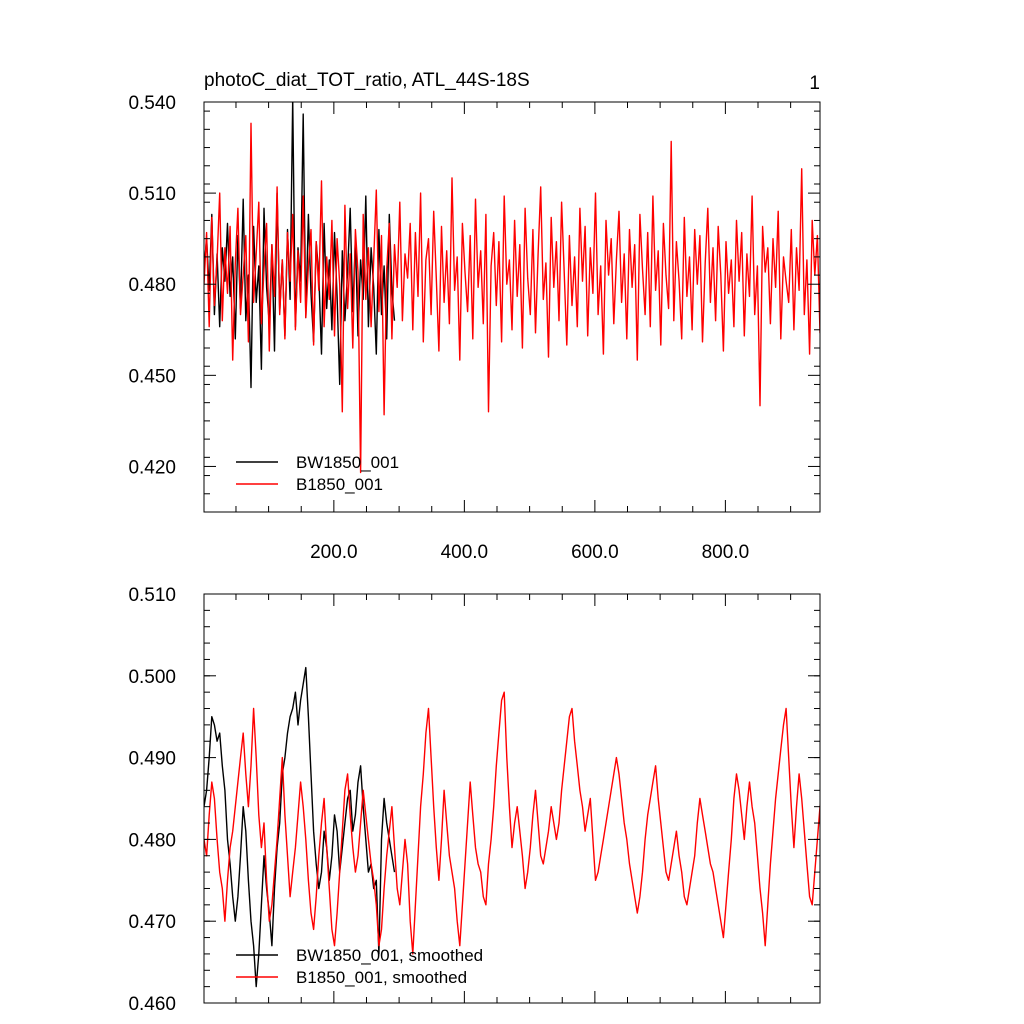  I want to click on legend-label: BW1850_001, so click(347, 462).